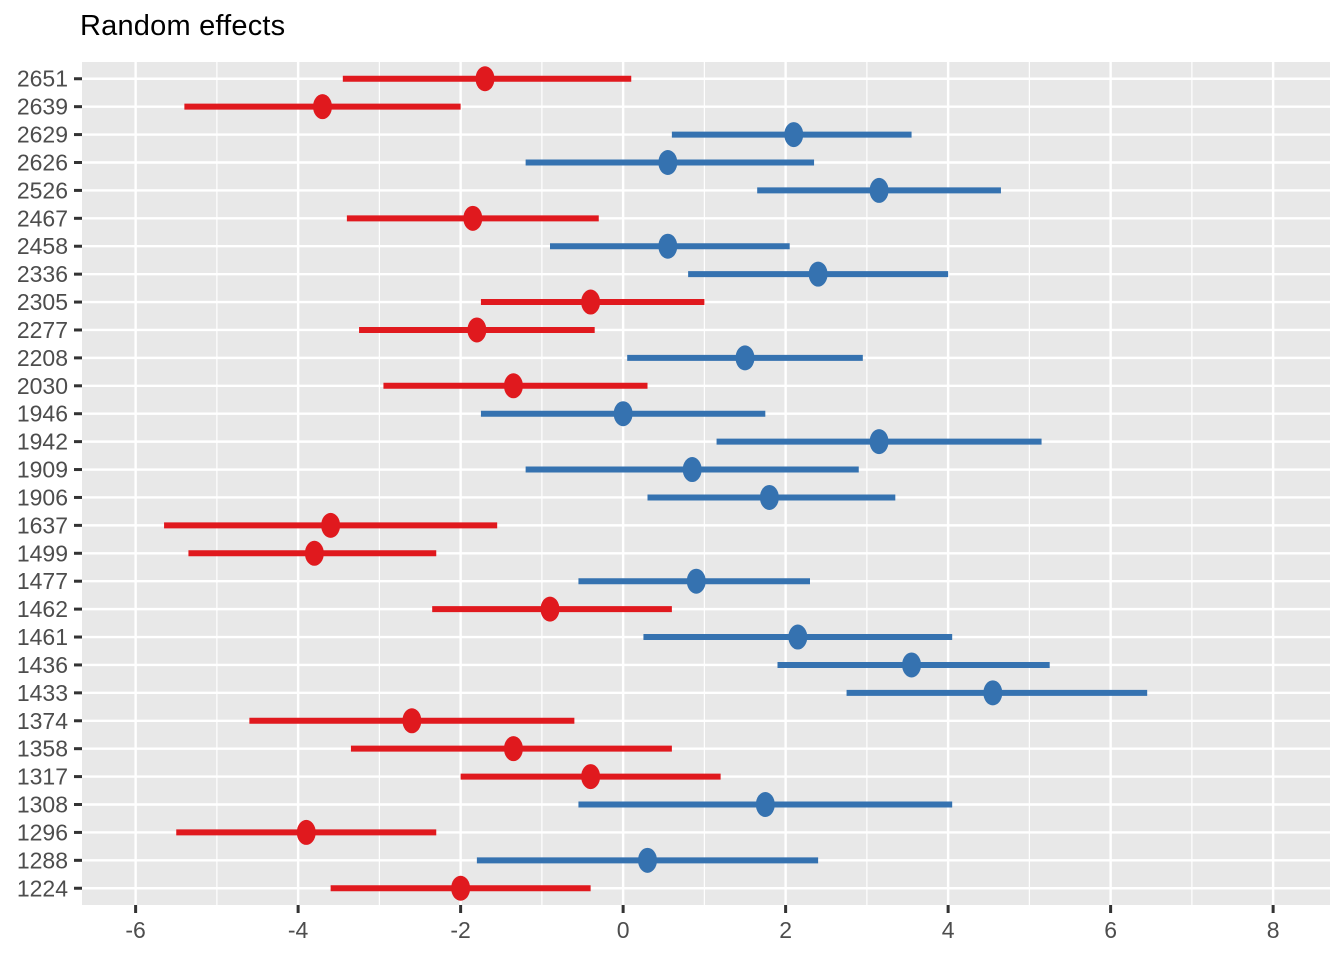 This screenshot has width=1344, height=960. I want to click on y-tick-label: 2467, so click(42, 218).